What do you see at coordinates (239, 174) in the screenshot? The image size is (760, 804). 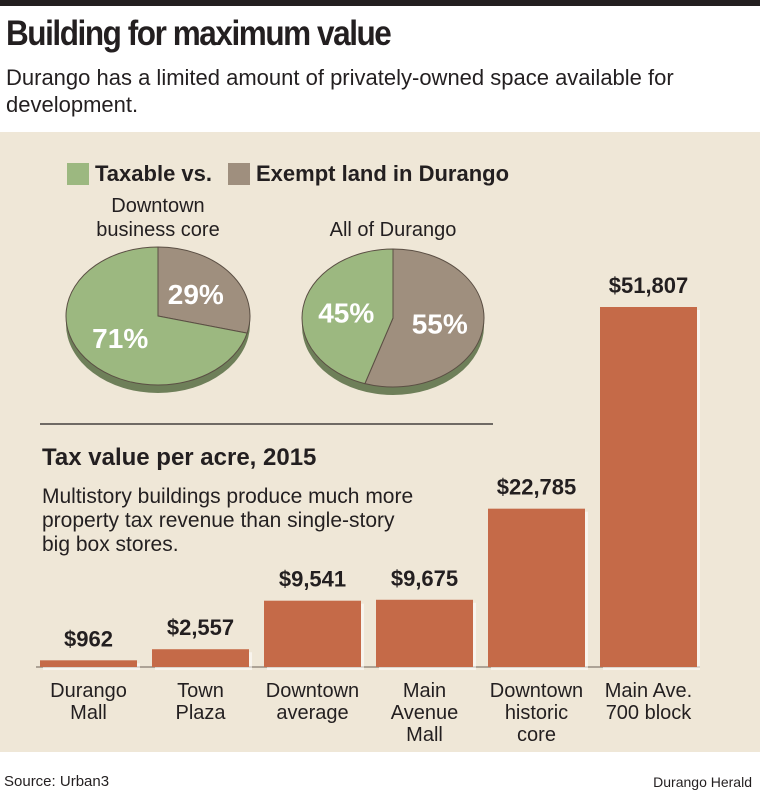 I see `legend-exempt-swatch` at bounding box center [239, 174].